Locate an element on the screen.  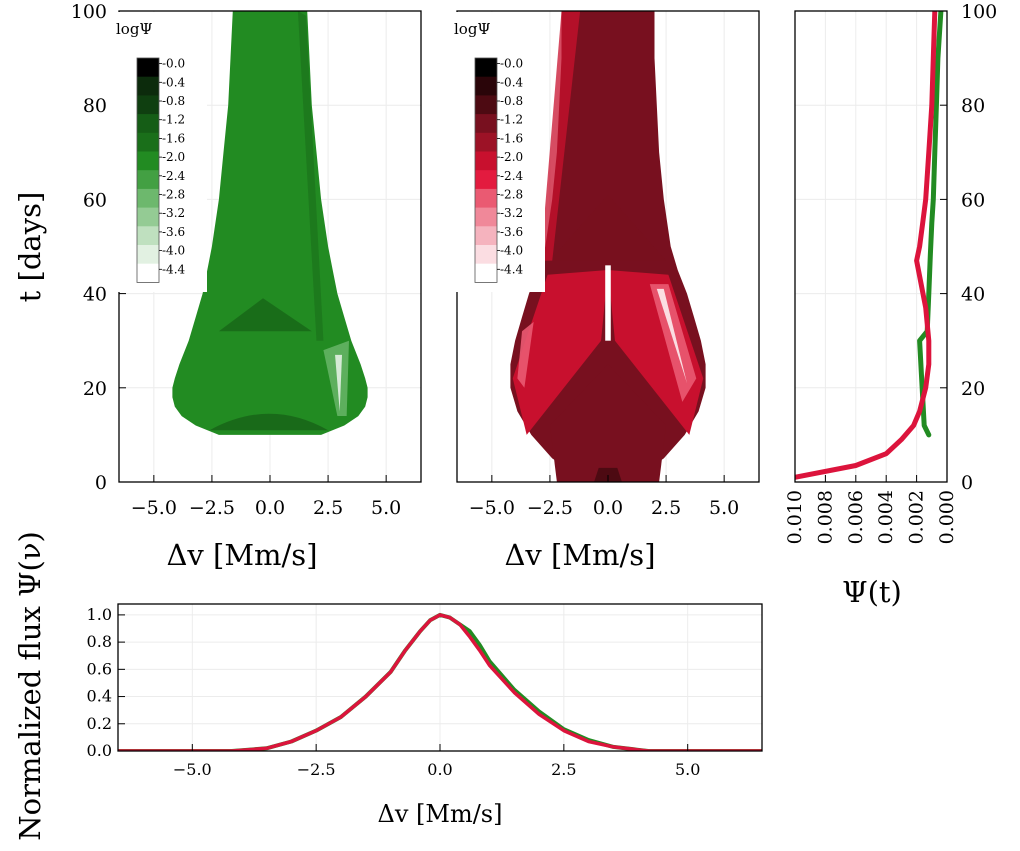
colorbar-background is located at coordinates (161, 152).